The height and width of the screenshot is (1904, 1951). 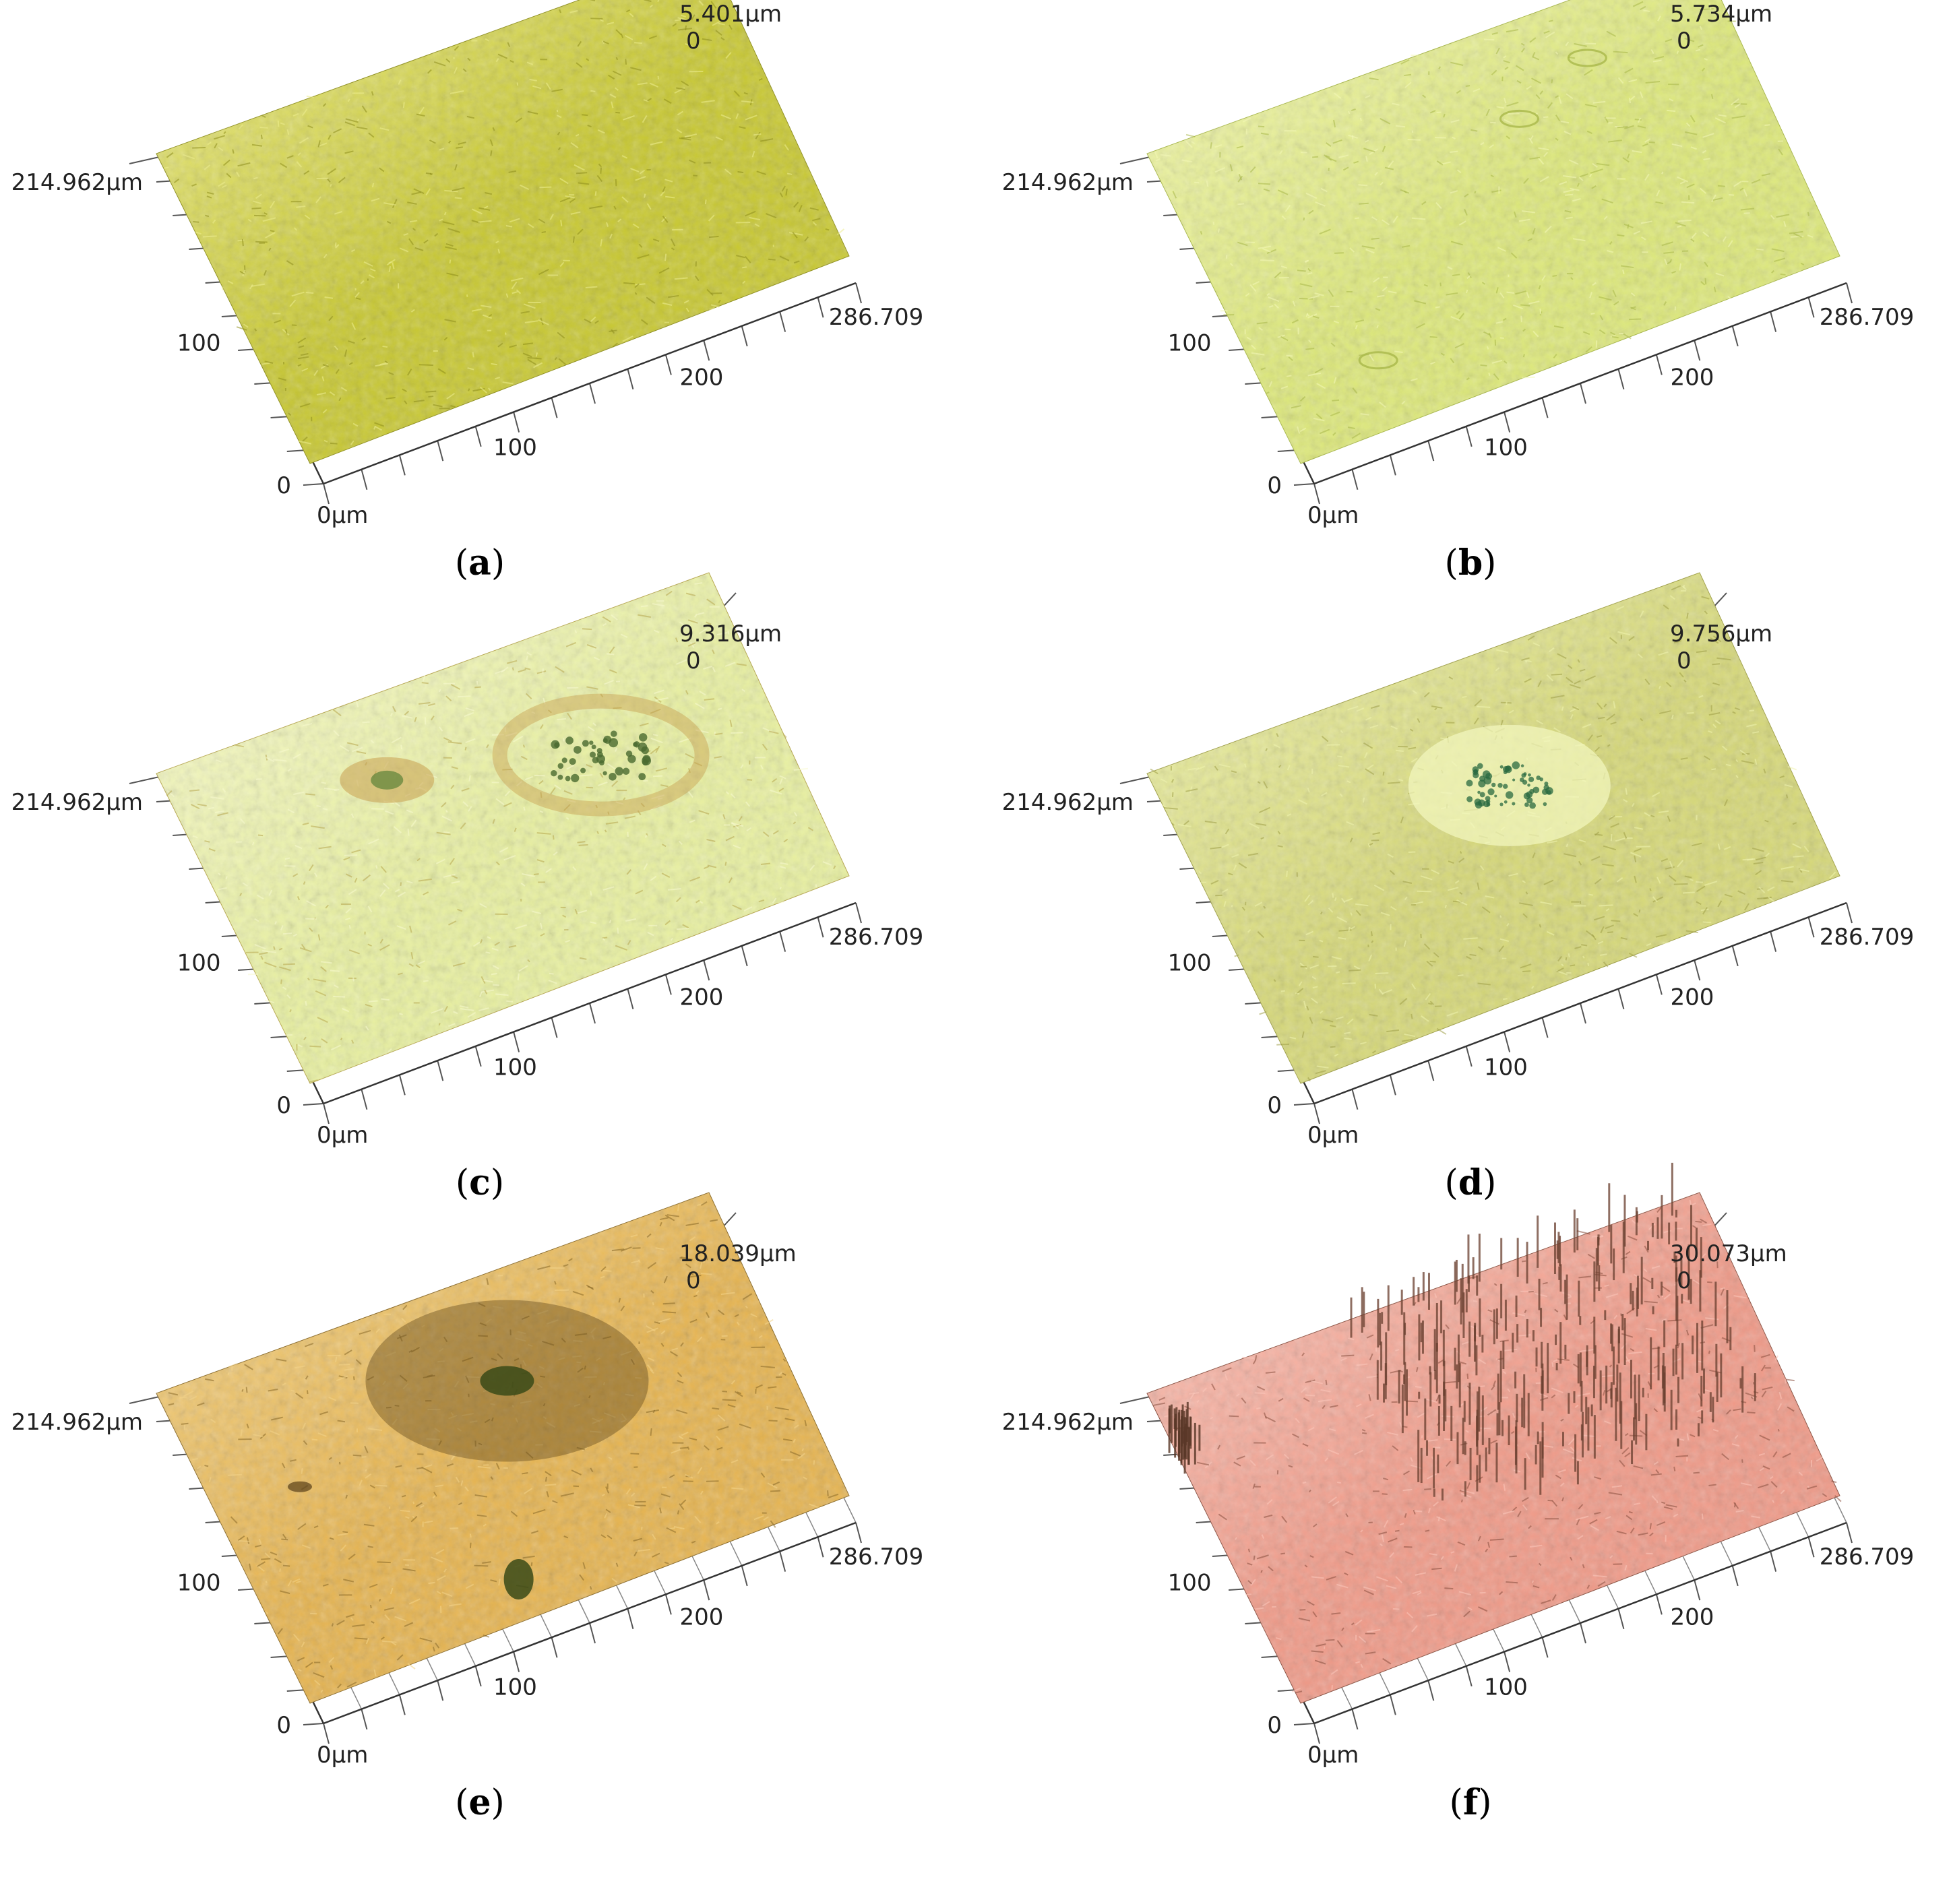 What do you see at coordinates (730, 14) in the screenshot?
I see `z-max-label: 5.401µm` at bounding box center [730, 14].